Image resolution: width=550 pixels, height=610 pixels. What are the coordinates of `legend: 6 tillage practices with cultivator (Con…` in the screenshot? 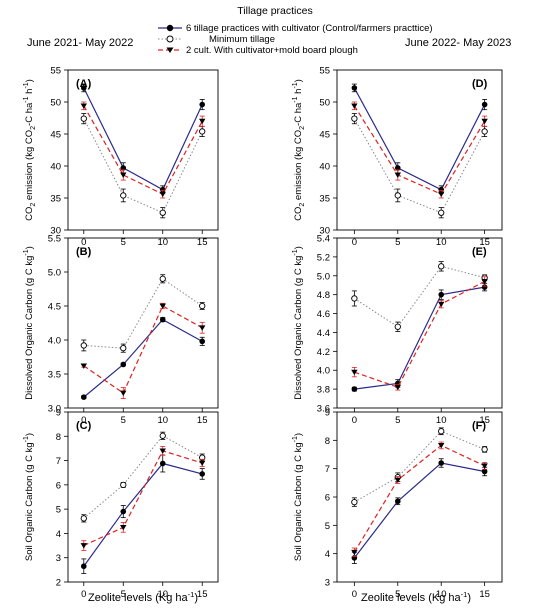 It's located at (295, 39).